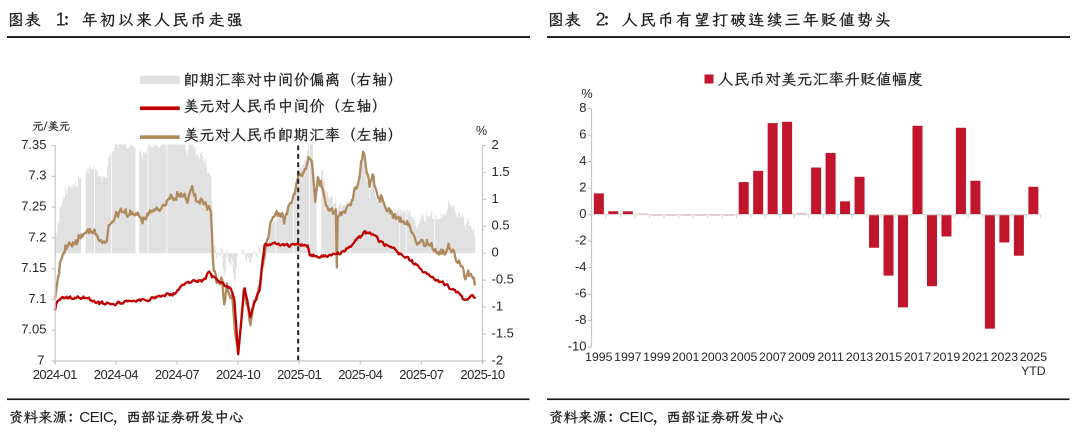 Image resolution: width=1080 pixels, height=437 pixels. Describe the element at coordinates (238, 374) in the screenshot. I see `svg-text: 2024-10` at that location.